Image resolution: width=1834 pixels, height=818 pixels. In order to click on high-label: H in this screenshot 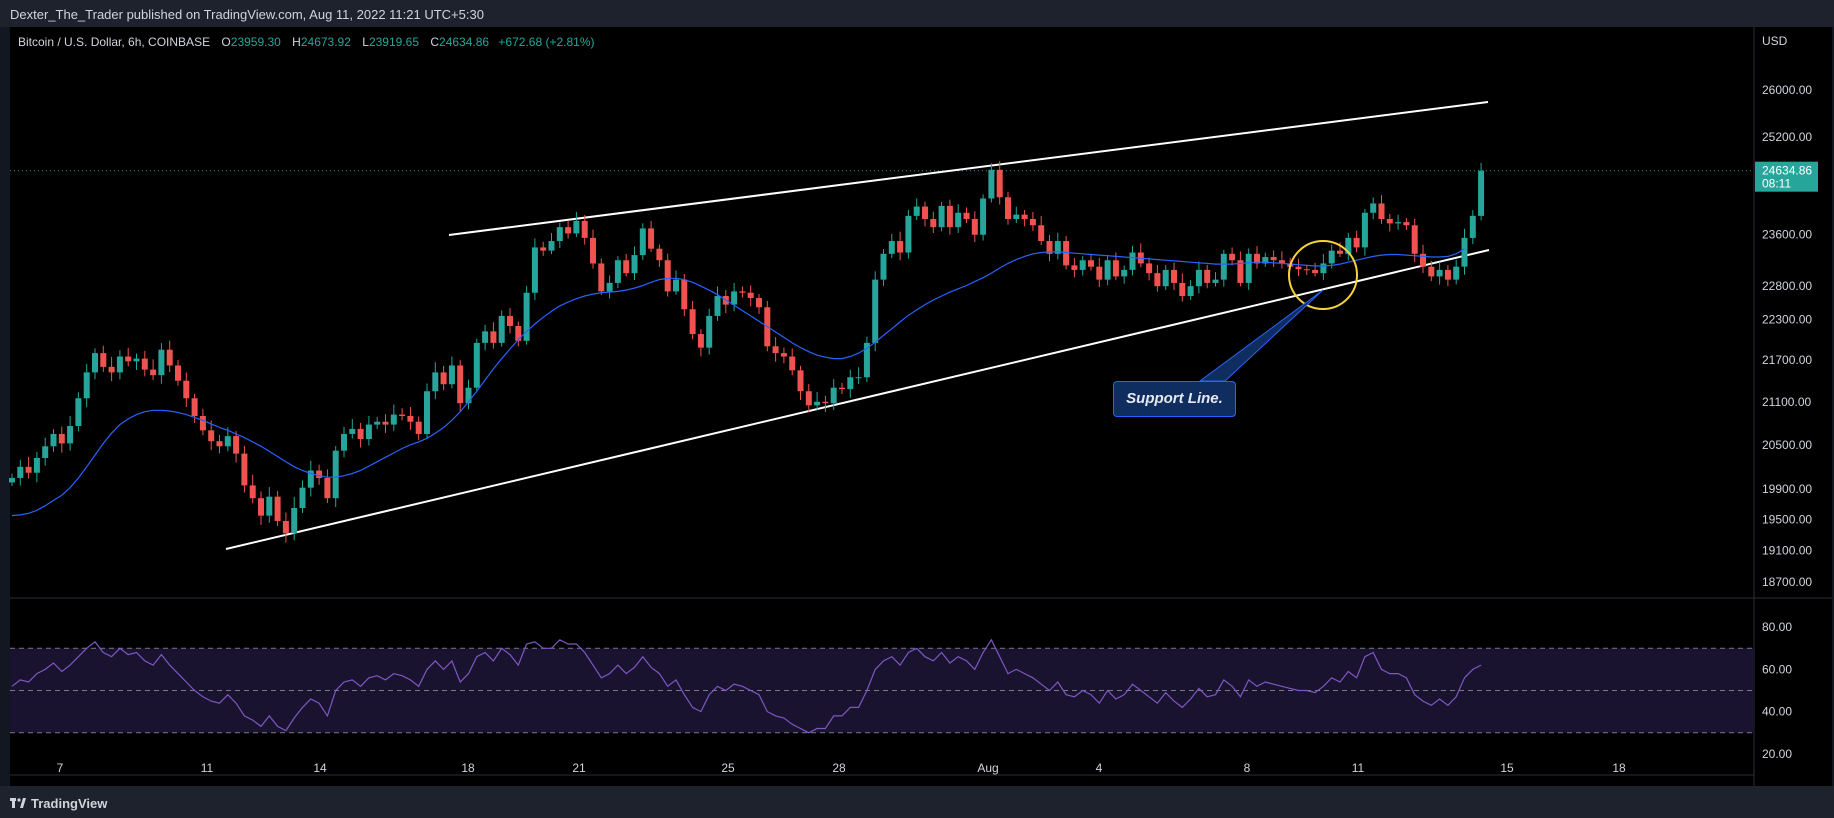, I will do `click(296, 42)`.